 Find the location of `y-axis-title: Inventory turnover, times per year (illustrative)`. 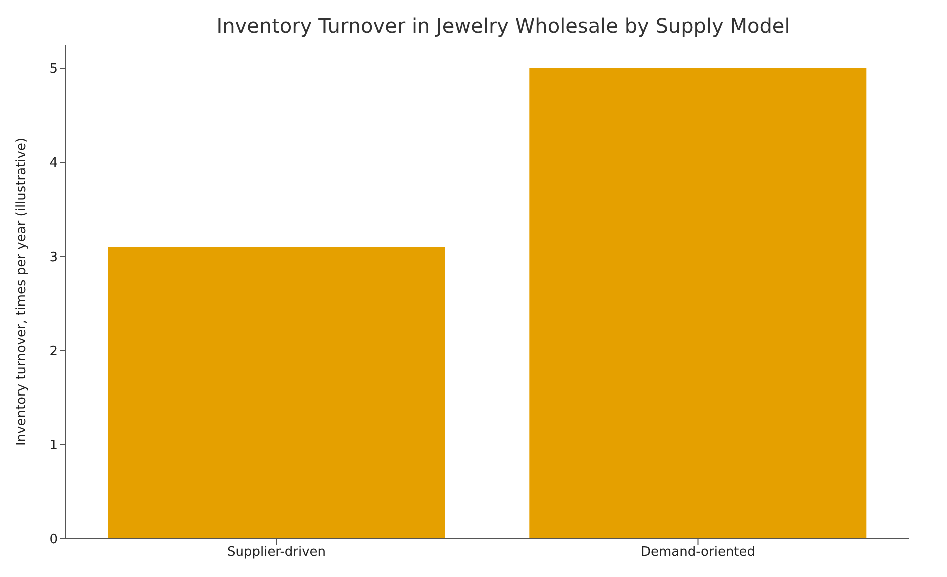

y-axis-title: Inventory turnover, times per year (illustrative) is located at coordinates (22, 292).